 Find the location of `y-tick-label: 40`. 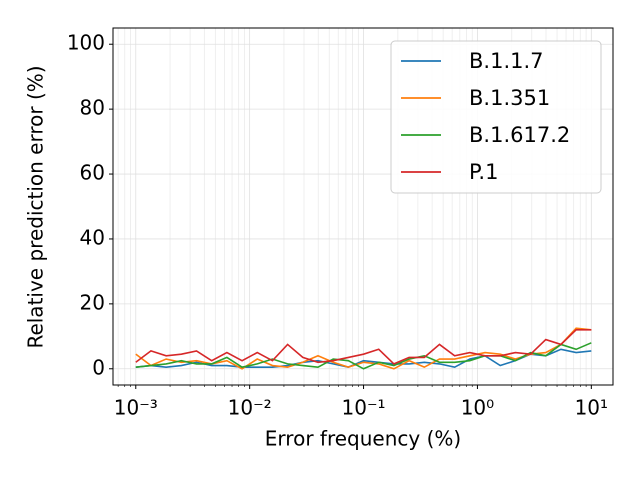

y-tick-label: 40 is located at coordinates (92, 237).